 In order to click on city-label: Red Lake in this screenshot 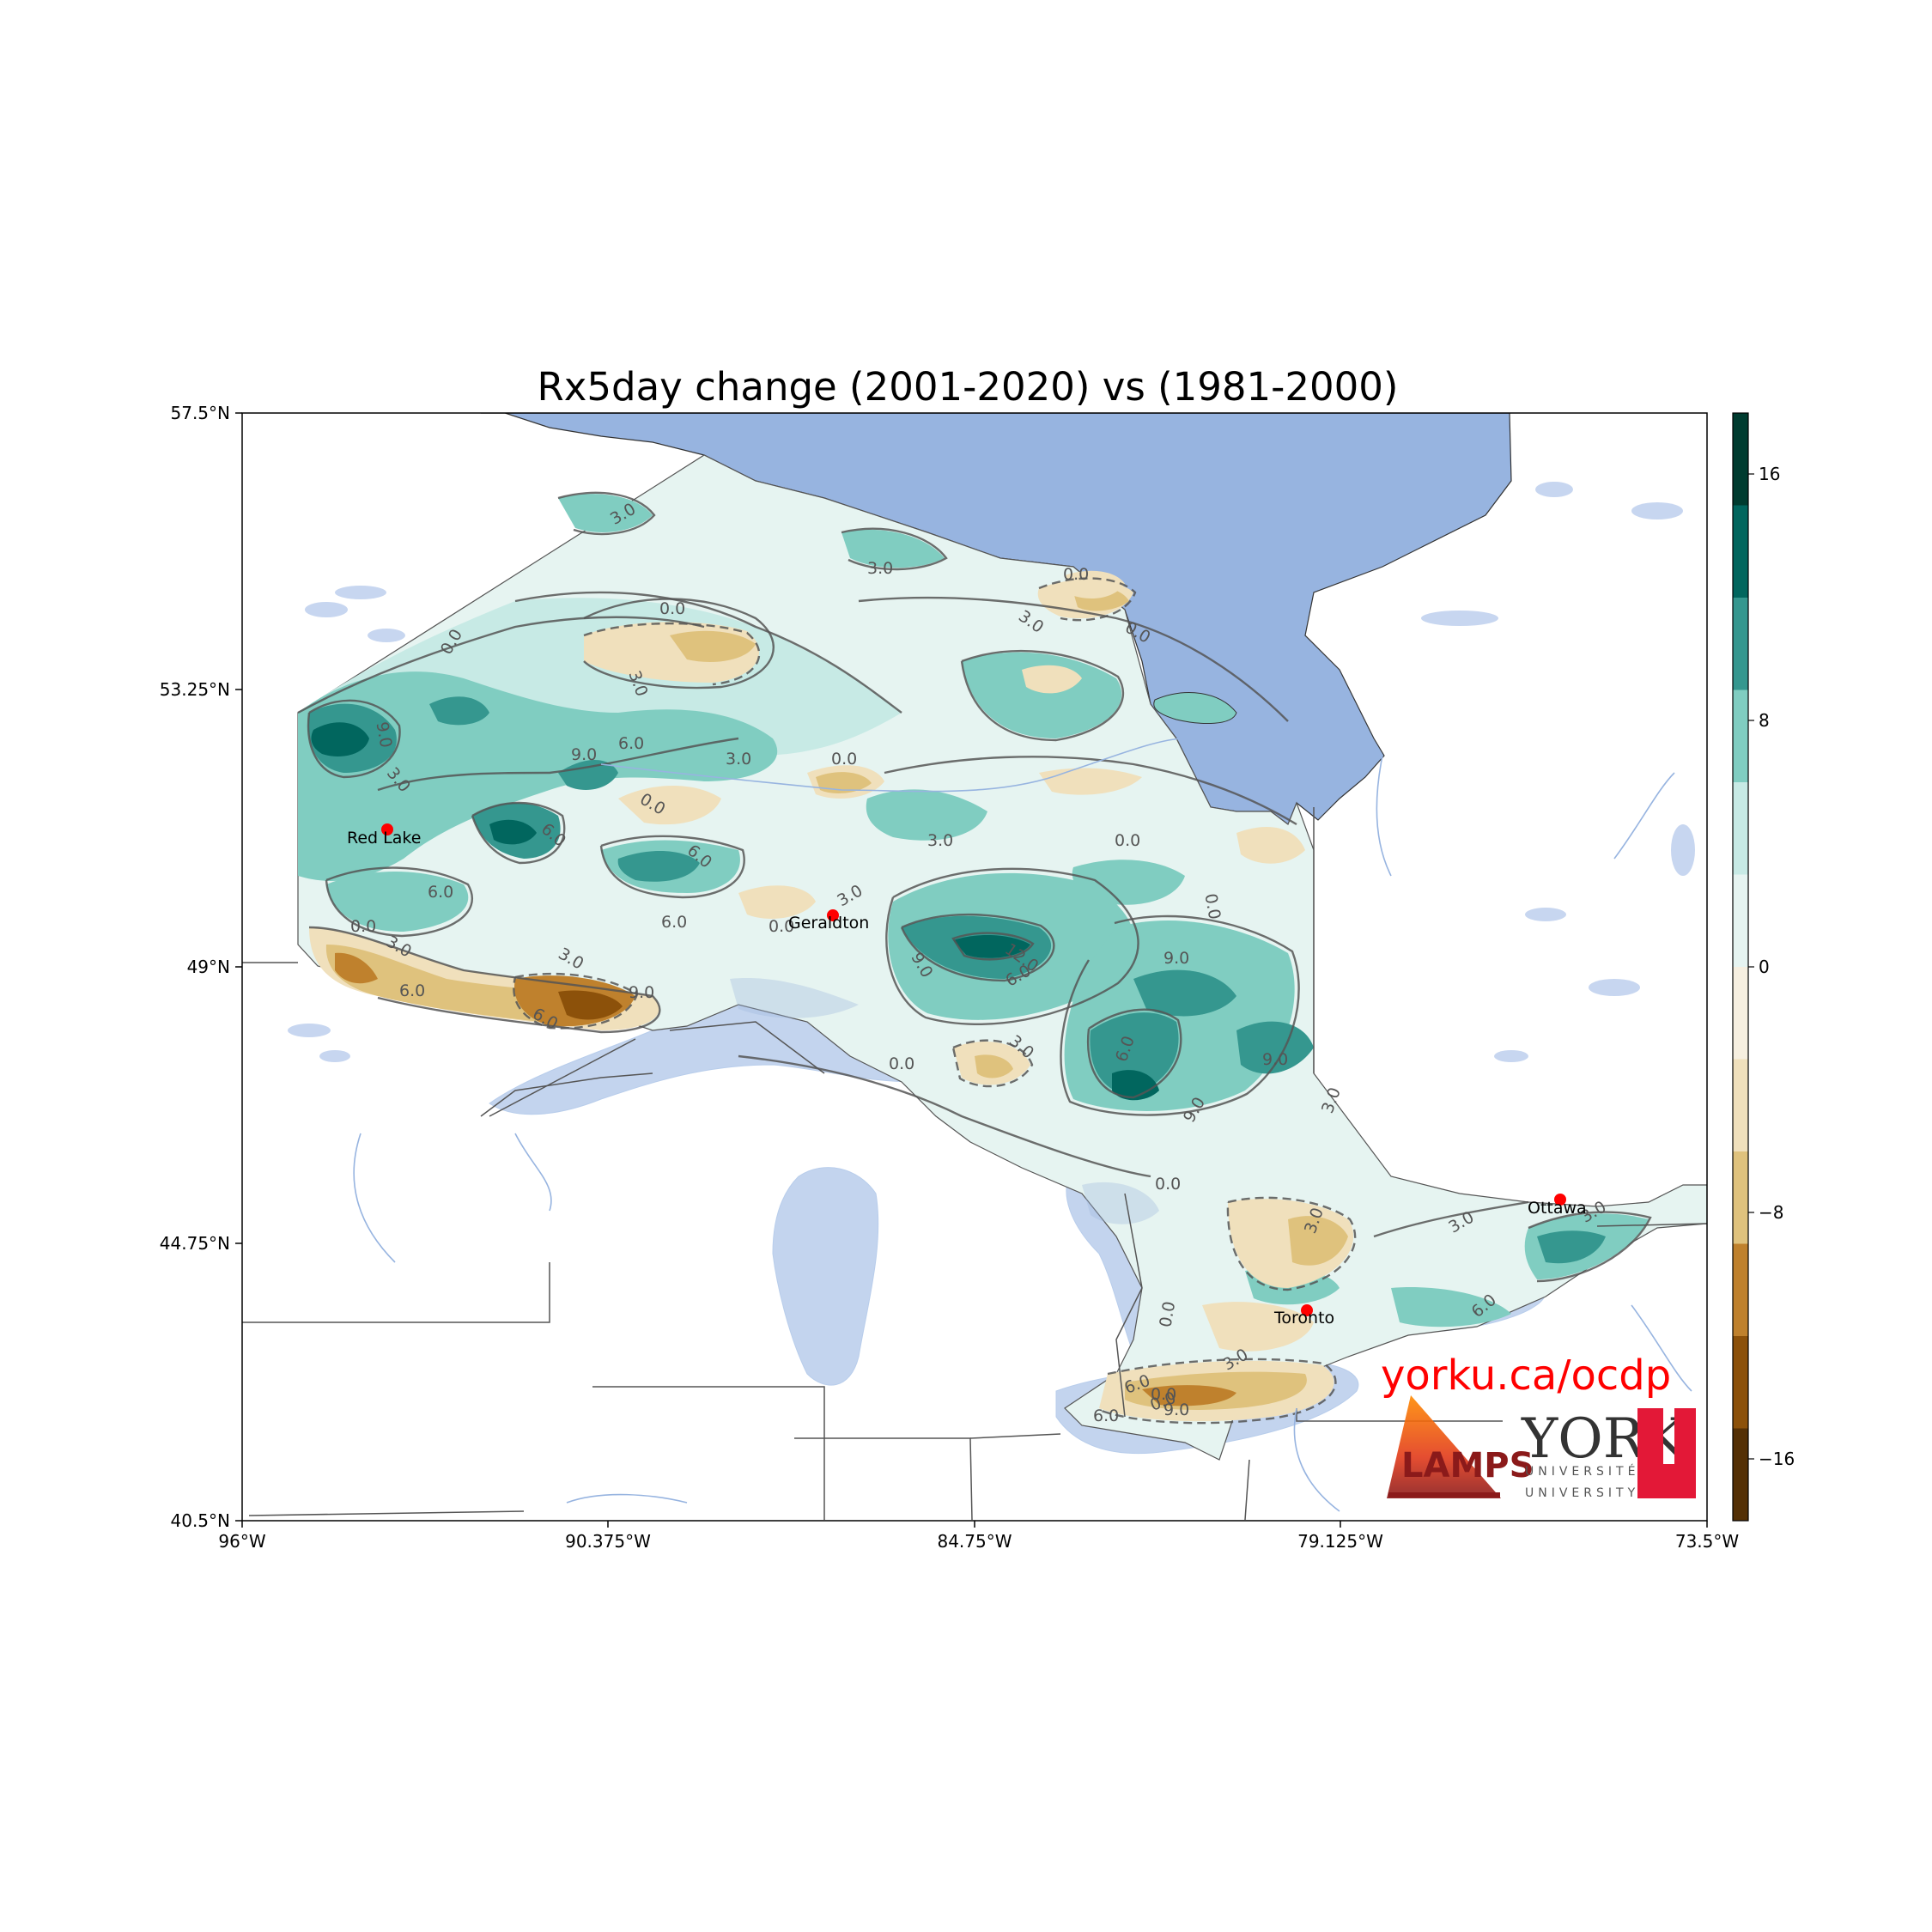, I will do `click(384, 839)`.